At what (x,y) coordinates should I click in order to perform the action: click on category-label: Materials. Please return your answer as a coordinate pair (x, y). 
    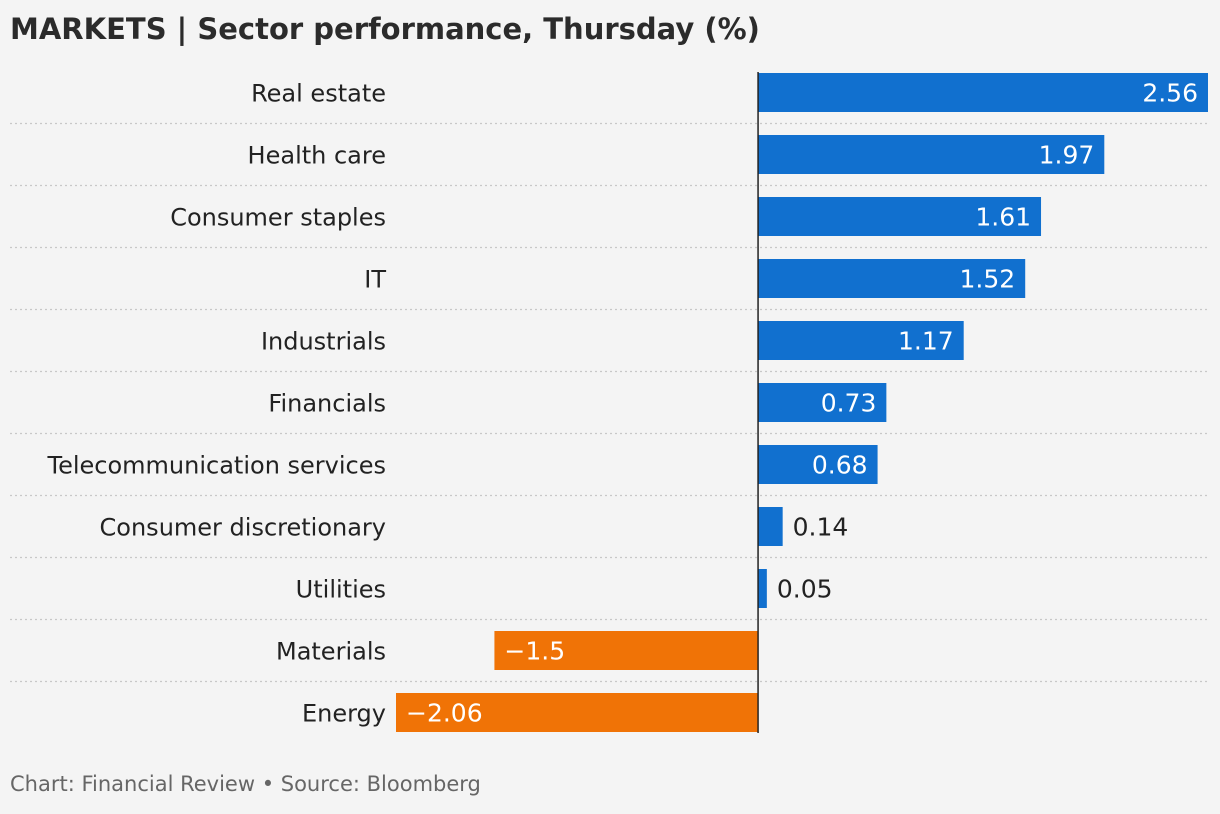
    Looking at the image, I should click on (331, 652).